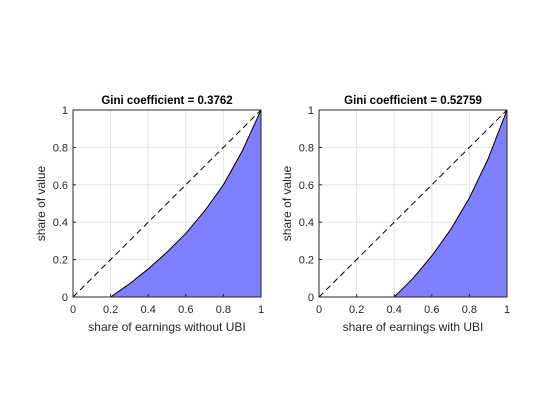 The width and height of the screenshot is (560, 420). Describe the element at coordinates (413, 327) in the screenshot. I see `x-axis-label: share of earnings with UBI` at that location.